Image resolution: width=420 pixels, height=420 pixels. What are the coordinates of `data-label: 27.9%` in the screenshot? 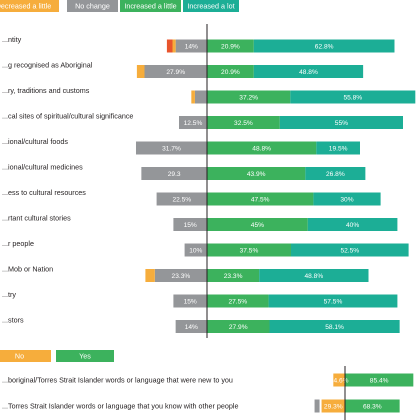 It's located at (238, 327).